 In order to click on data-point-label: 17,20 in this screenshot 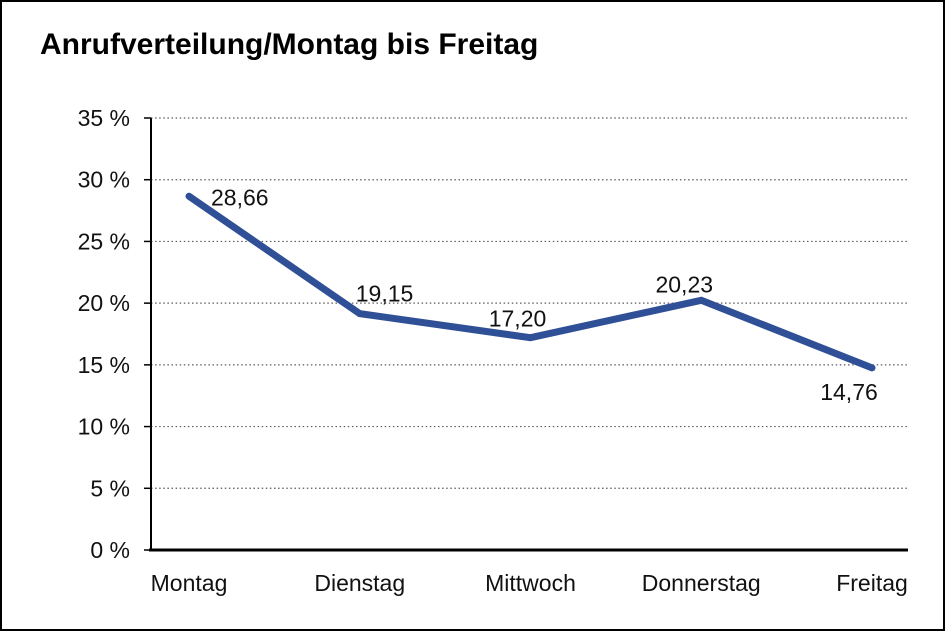, I will do `click(518, 319)`.